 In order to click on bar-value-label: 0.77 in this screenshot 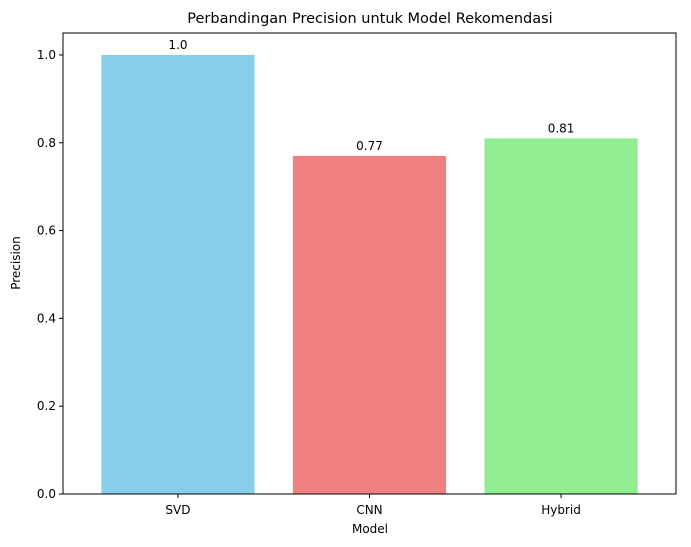, I will do `click(369, 146)`.